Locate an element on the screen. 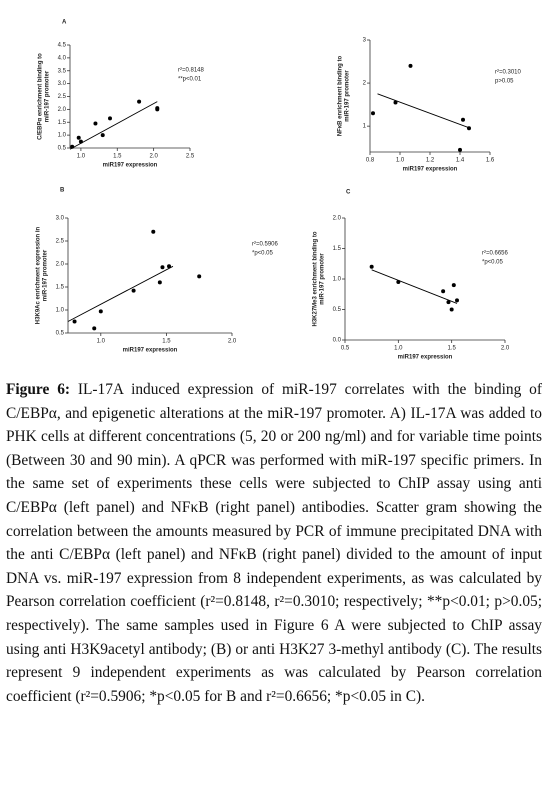 This screenshot has width=548, height=810. y-tick-label: 3.5 is located at coordinates (62, 71).